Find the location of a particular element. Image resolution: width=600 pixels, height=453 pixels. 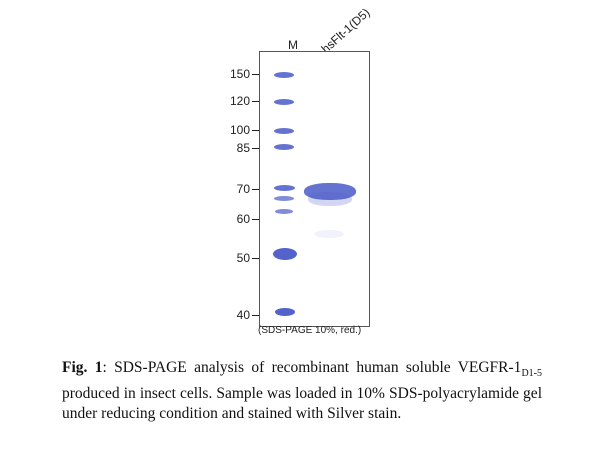

sample-band-main is located at coordinates (330, 191).